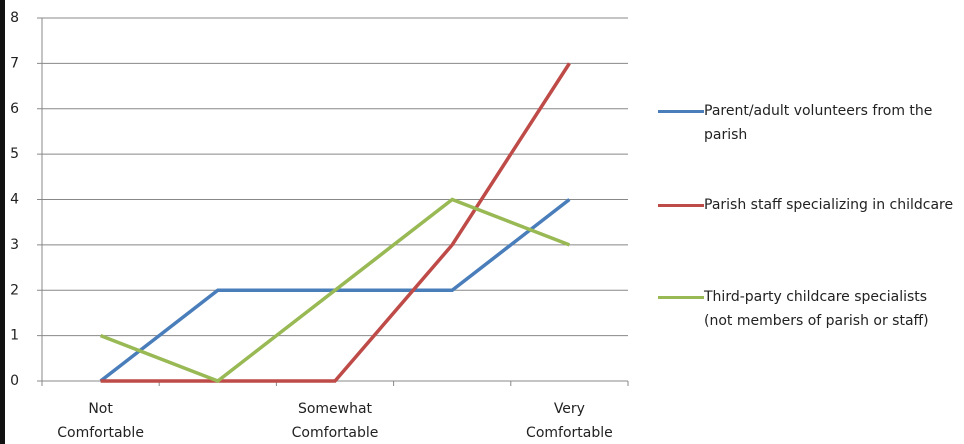  I want to click on y-tick-label: 8, so click(14, 18).